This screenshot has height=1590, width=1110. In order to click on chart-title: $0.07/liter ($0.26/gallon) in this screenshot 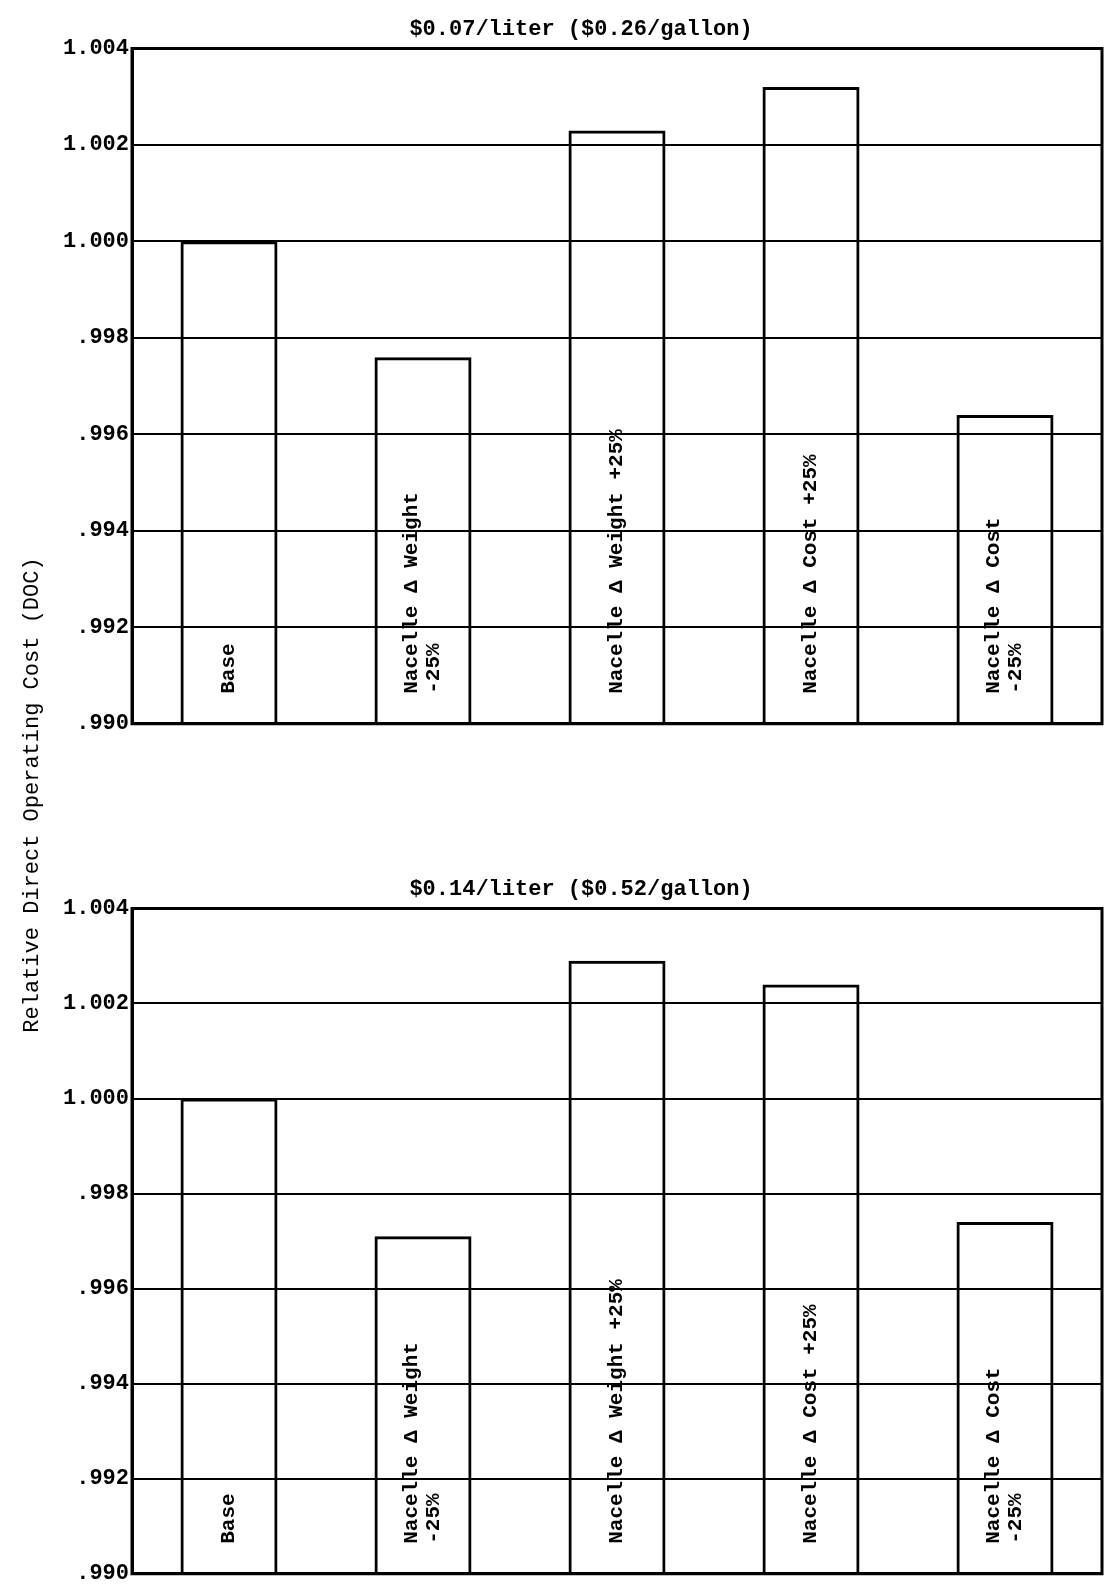, I will do `click(581, 29)`.